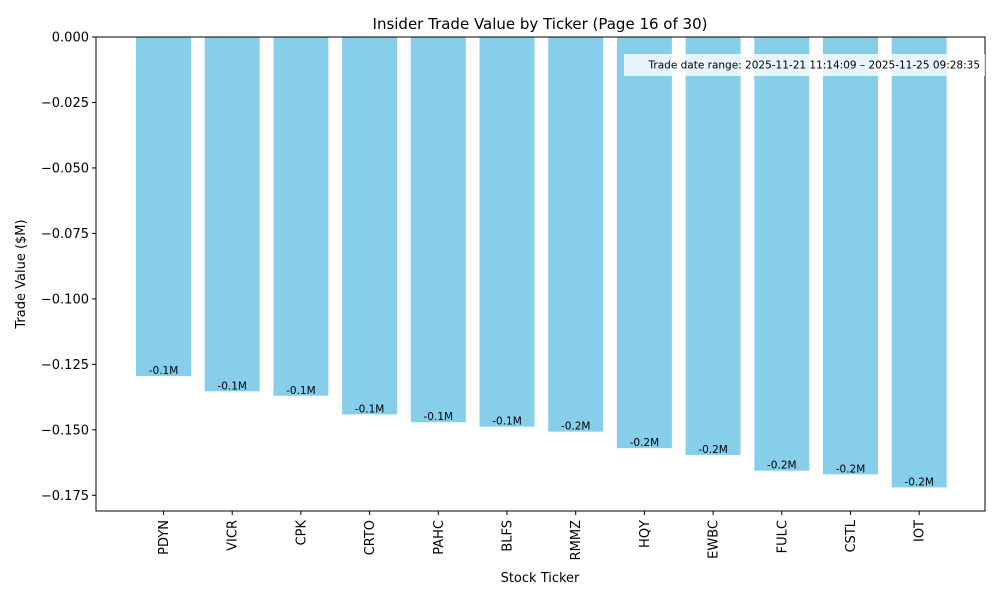  I want to click on data-label-blfs: -0.1M, so click(507, 422).